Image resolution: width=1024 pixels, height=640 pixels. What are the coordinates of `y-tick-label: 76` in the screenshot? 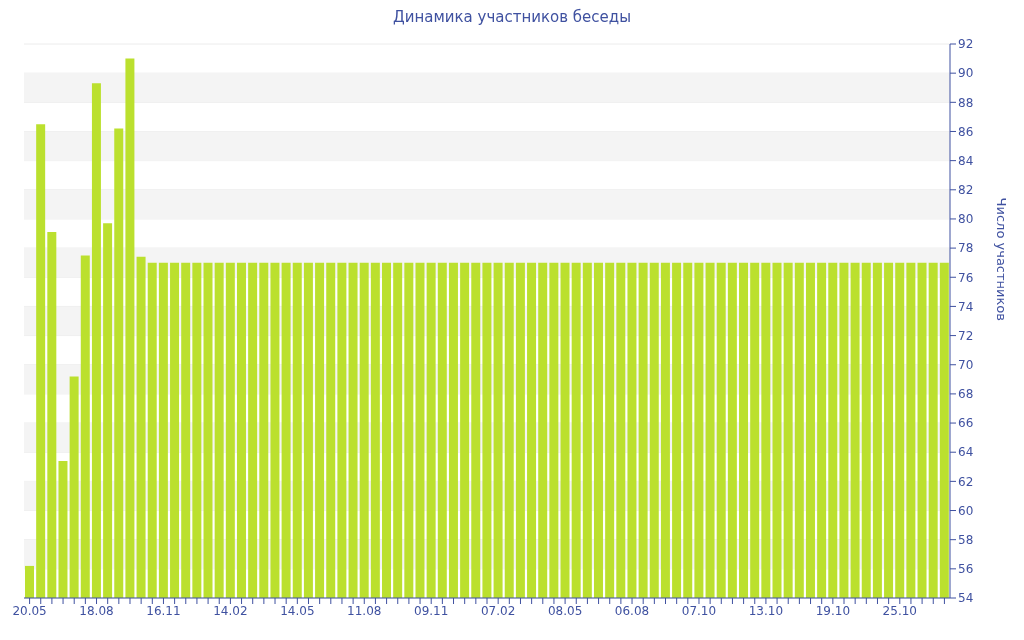 It's located at (966, 277).